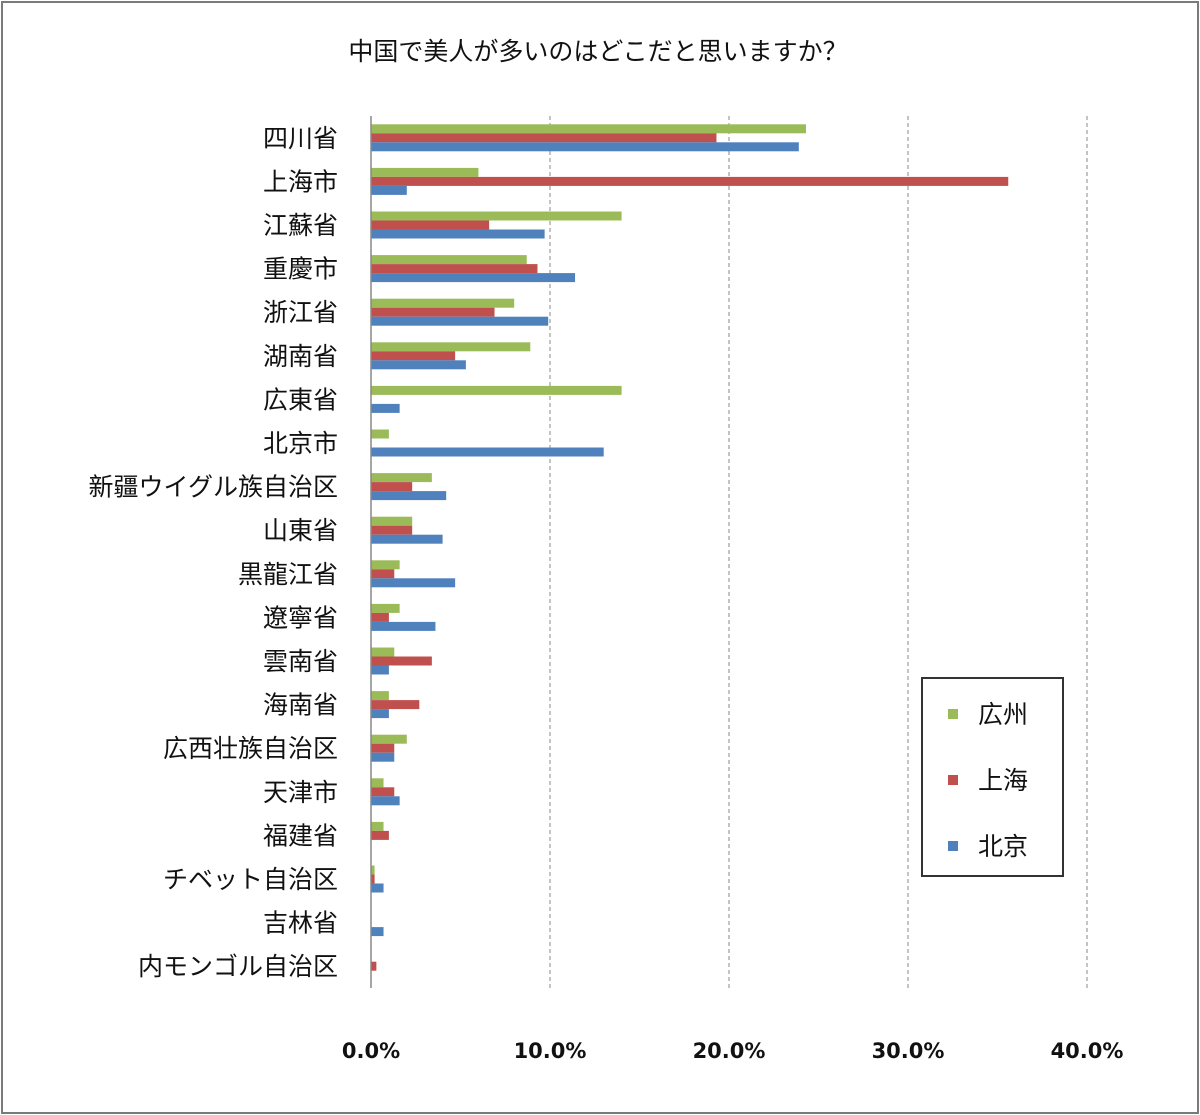 This screenshot has width=1200, height=1115. What do you see at coordinates (213, 487) in the screenshot?
I see `category-label: 新疆ウイグル族自治区` at bounding box center [213, 487].